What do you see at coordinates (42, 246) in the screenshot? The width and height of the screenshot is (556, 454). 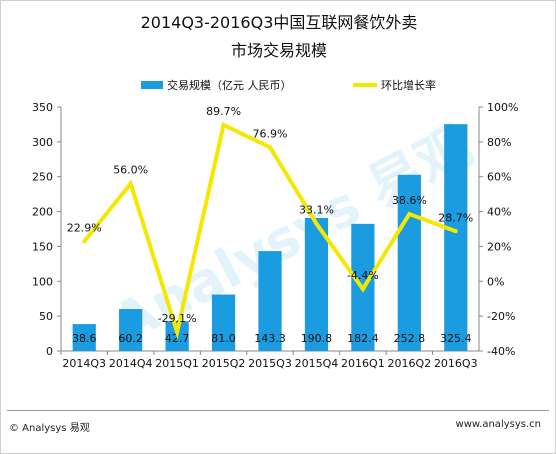 I see `y-tick-label-left: 150` at bounding box center [42, 246].